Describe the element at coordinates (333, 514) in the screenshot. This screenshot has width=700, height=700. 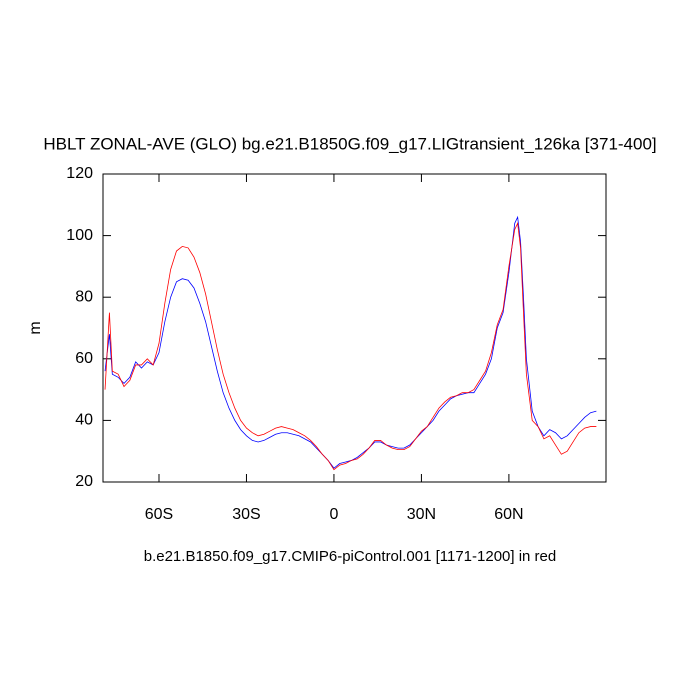
I see `x-tick-label: 0` at that location.